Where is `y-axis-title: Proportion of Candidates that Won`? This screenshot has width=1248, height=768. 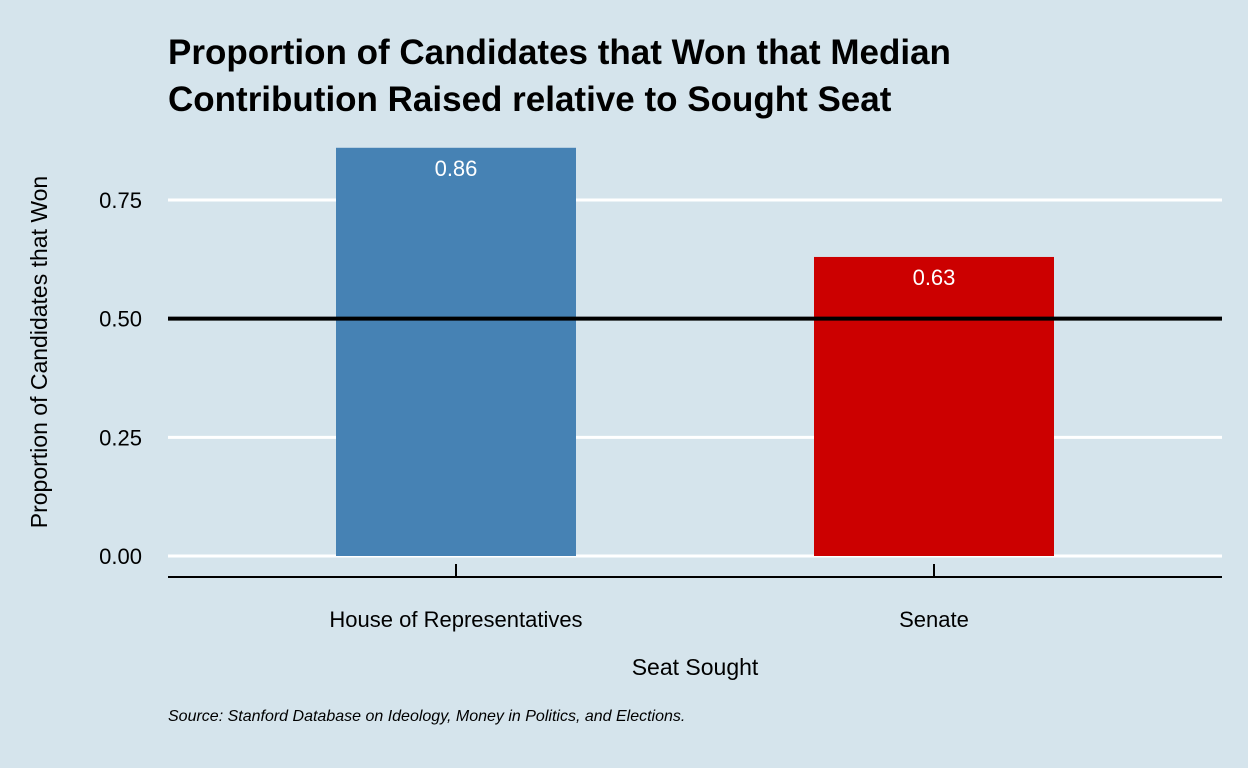
y-axis-title: Proportion of Candidates that Won is located at coordinates (39, 352).